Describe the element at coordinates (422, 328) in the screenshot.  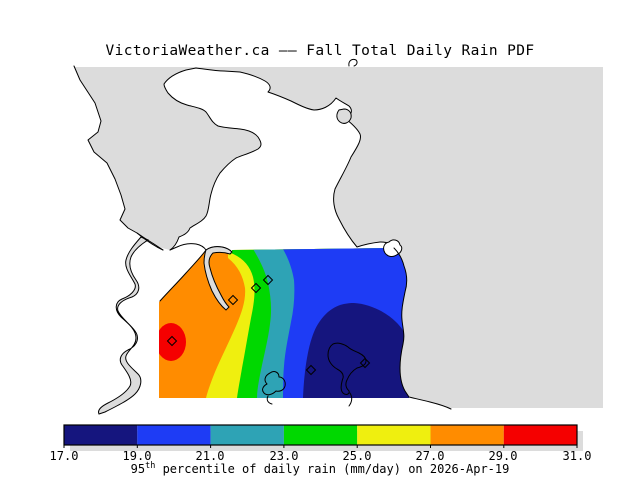
I see `east-coastline` at that location.